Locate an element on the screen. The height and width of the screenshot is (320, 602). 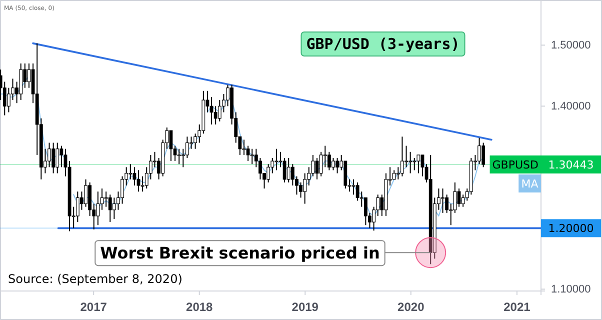
x-tick-label: 2019 is located at coordinates (305, 307).